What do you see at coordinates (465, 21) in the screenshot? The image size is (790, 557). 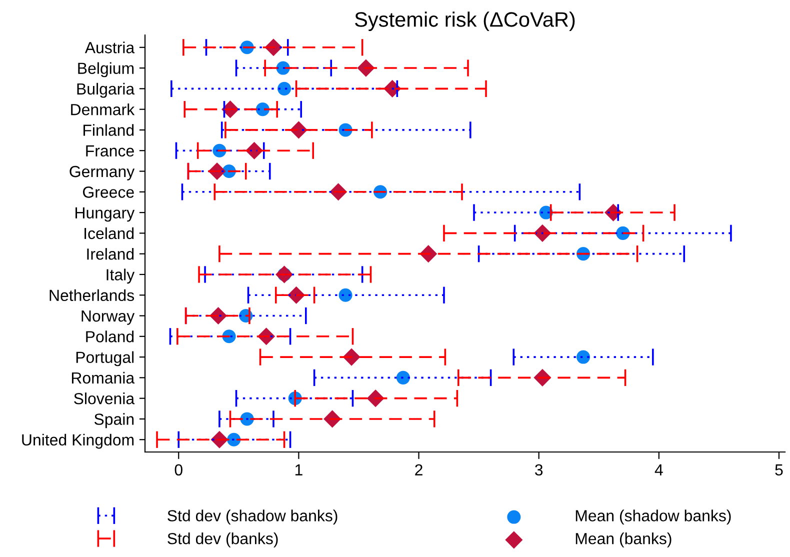 I see `chart-title: Systemic risk (ΔCoVaR)` at bounding box center [465, 21].